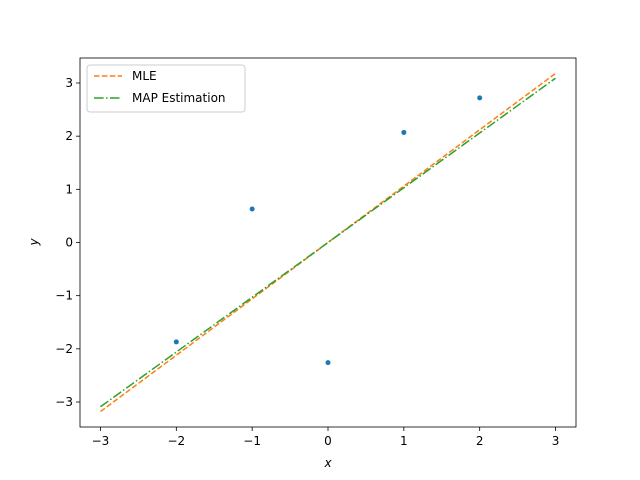  I want to click on y-tick-label: −1, so click(64, 296).